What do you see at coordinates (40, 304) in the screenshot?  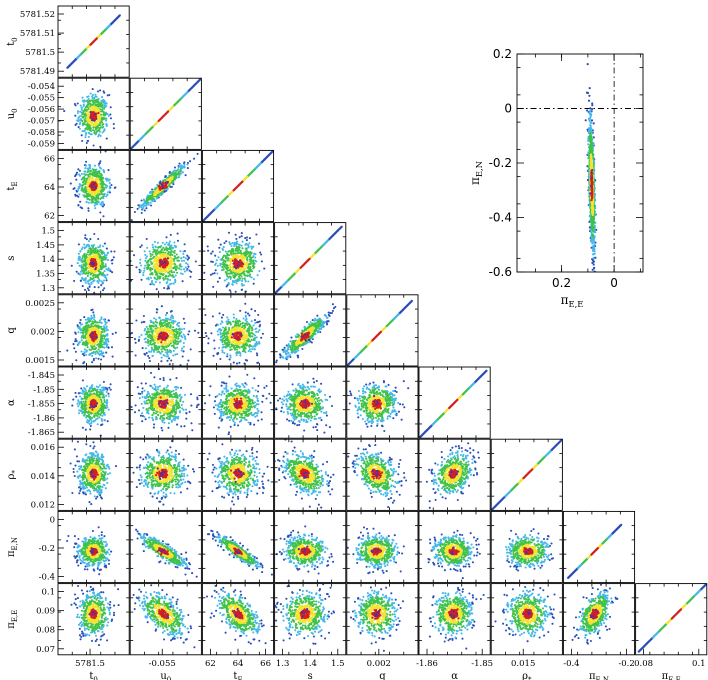 I see `y-tick-label: 0.0025` at bounding box center [40, 304].